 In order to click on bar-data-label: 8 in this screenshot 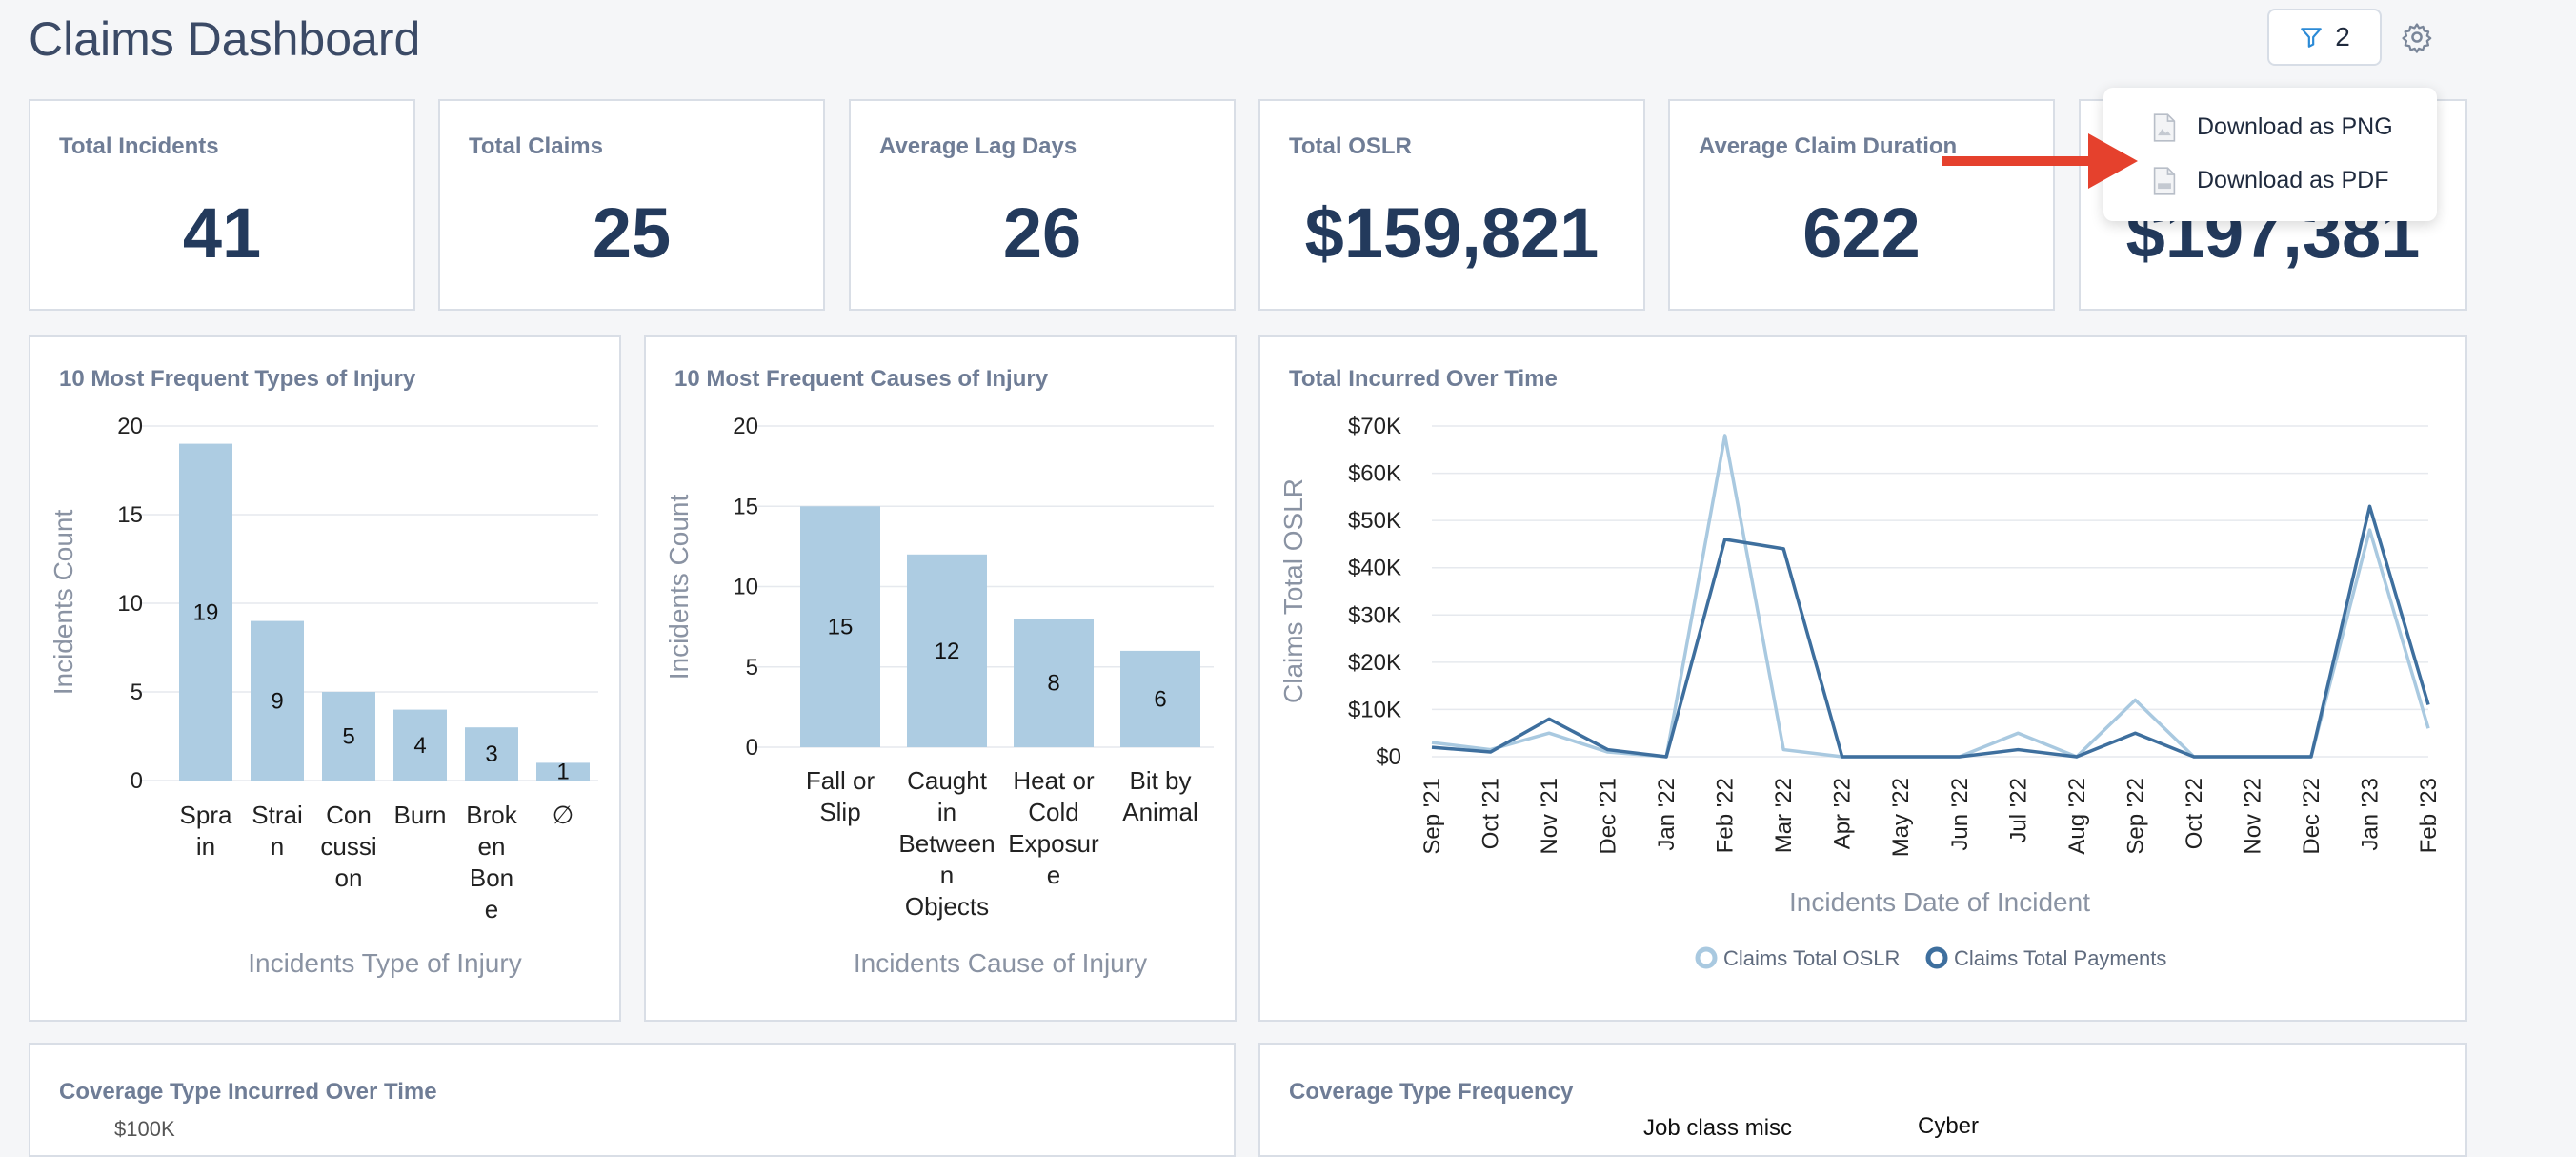, I will do `click(1053, 684)`.